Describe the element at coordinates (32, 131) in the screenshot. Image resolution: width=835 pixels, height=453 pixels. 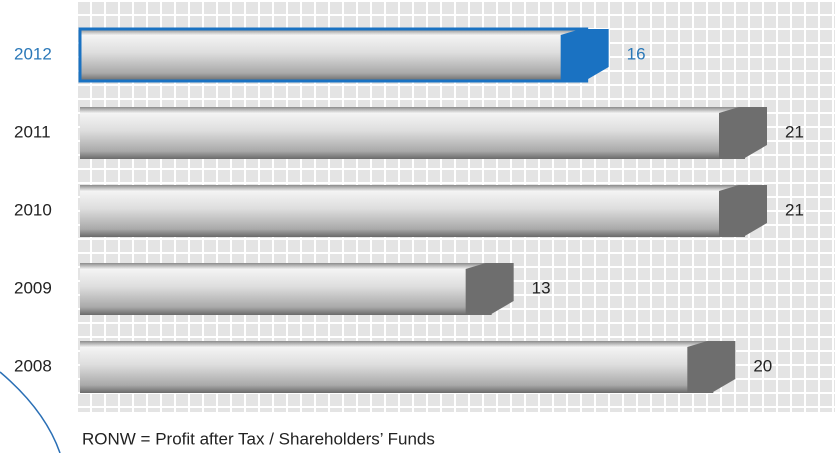
I see `category-label: 2011` at that location.